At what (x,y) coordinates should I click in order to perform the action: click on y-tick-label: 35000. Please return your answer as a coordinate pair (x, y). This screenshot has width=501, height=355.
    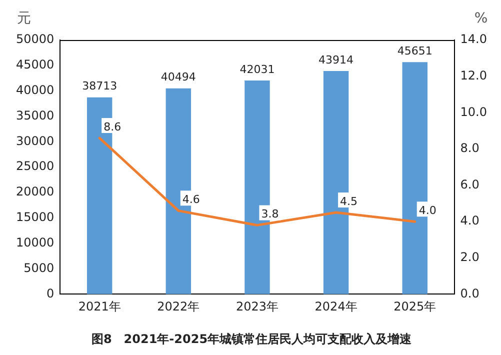
    Looking at the image, I should click on (35, 115).